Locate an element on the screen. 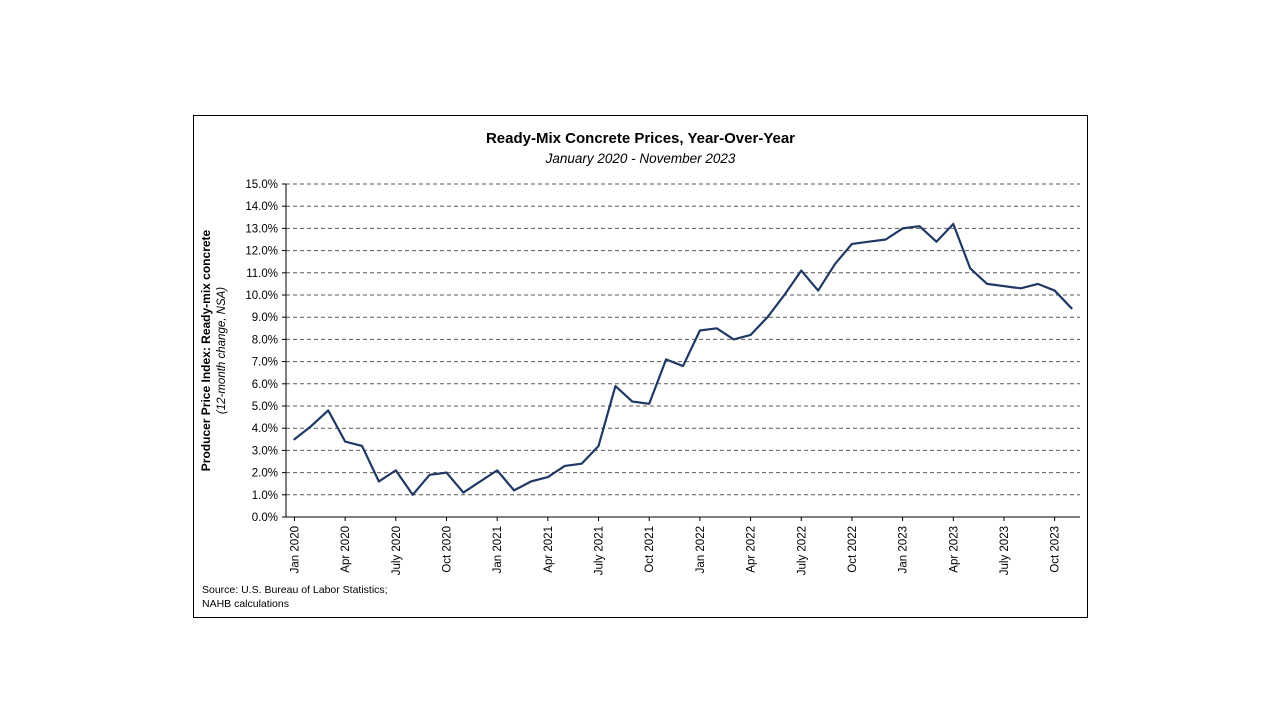 Image resolution: width=1280 pixels, height=726 pixels. y-tick-label: 0.0% is located at coordinates (265, 518).